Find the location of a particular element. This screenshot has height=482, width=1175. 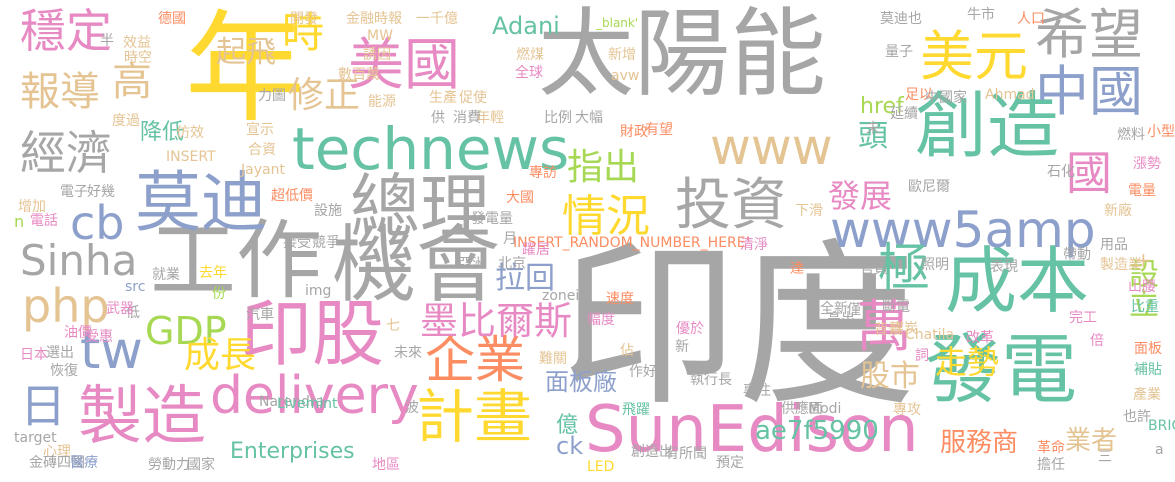

cloud-word: 倍 is located at coordinates (1097, 341).